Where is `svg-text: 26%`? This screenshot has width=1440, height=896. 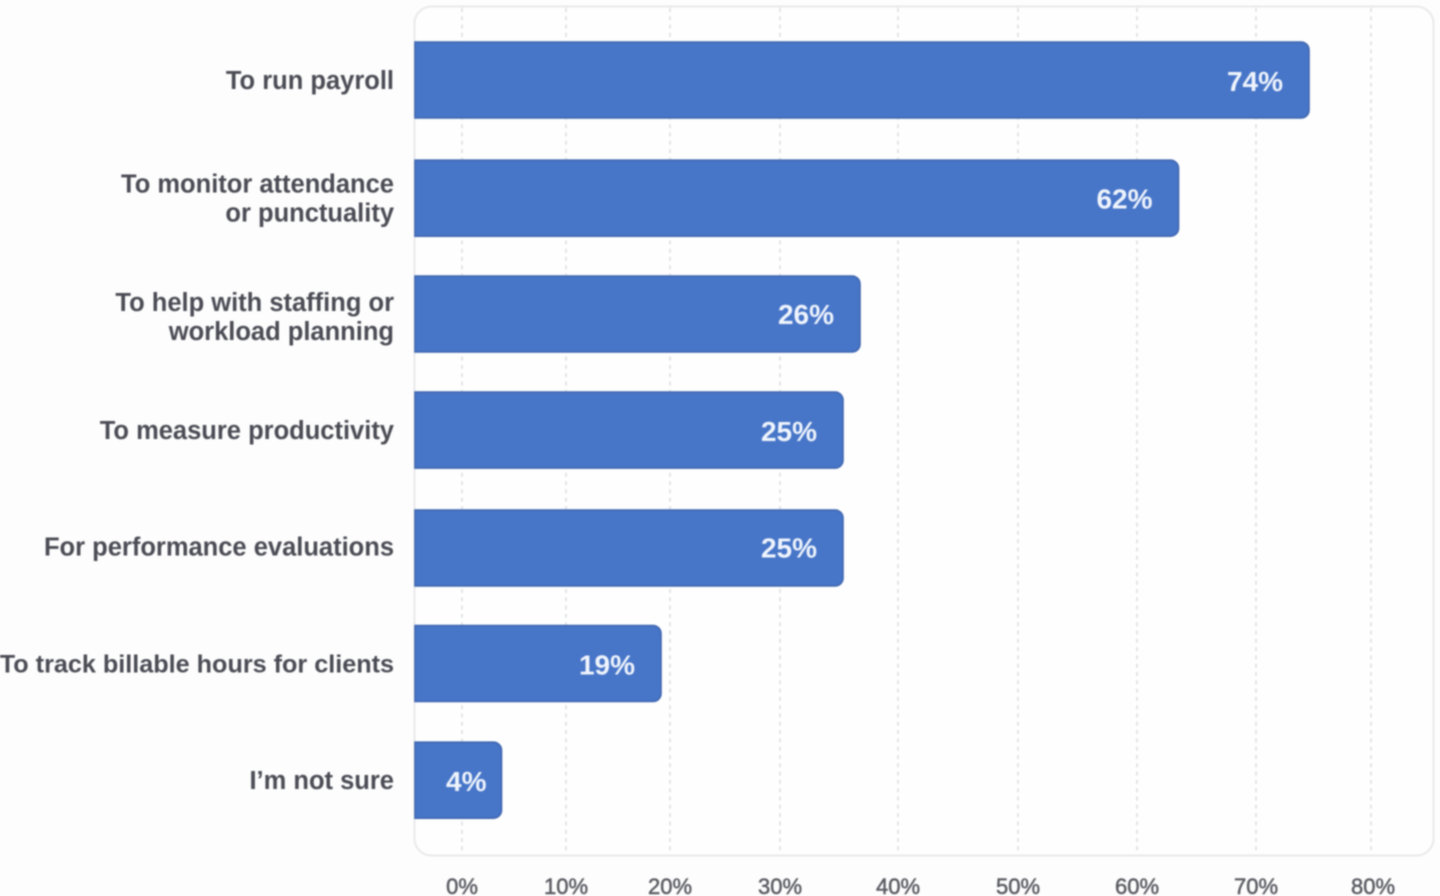 svg-text: 26% is located at coordinates (806, 314).